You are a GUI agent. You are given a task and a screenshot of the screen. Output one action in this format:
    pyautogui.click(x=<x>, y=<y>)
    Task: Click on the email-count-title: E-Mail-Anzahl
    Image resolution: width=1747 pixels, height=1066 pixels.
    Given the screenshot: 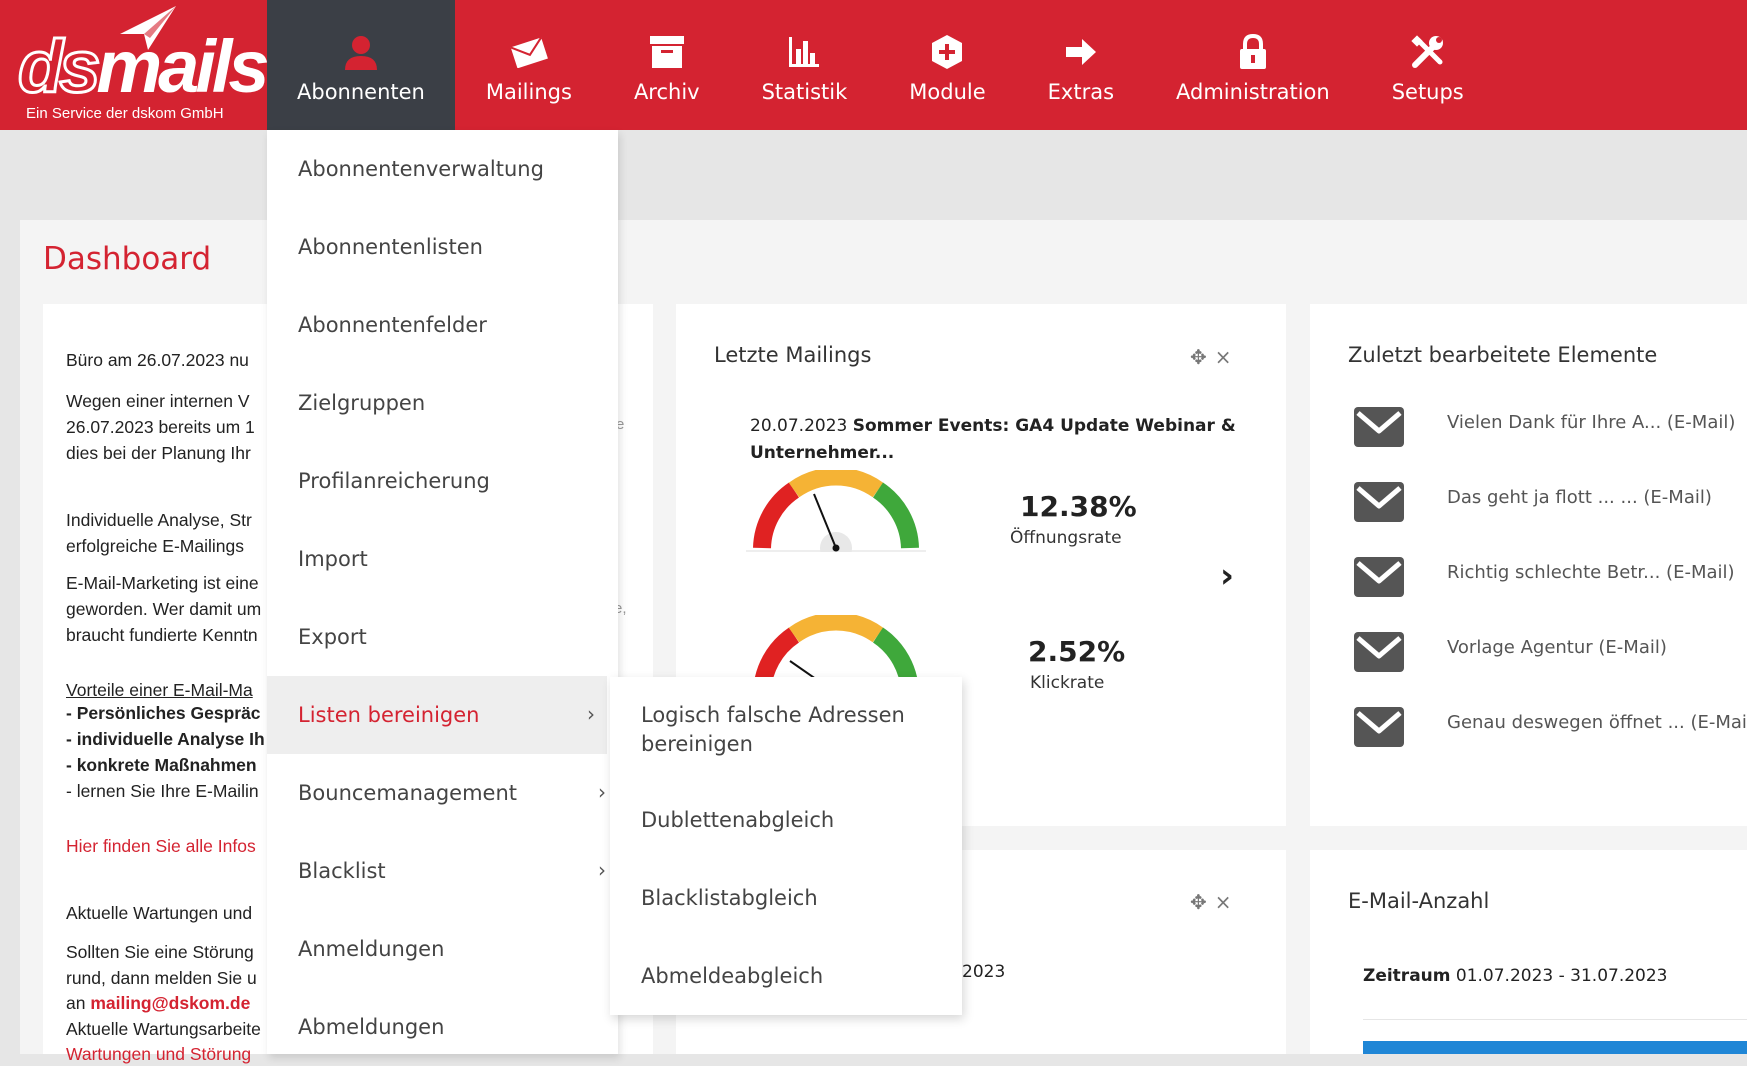 What is the action you would take?
    pyautogui.click(x=1419, y=901)
    